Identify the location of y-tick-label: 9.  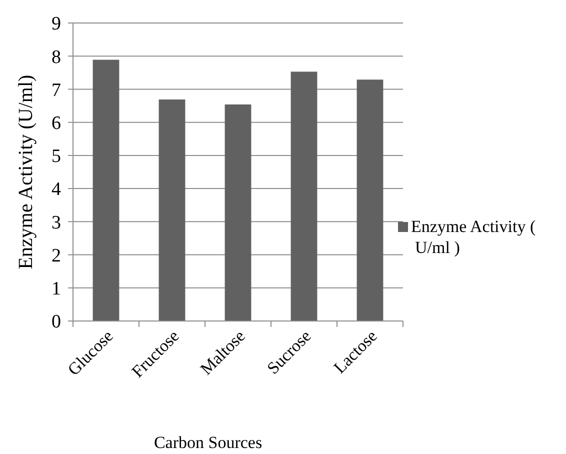
(56, 24).